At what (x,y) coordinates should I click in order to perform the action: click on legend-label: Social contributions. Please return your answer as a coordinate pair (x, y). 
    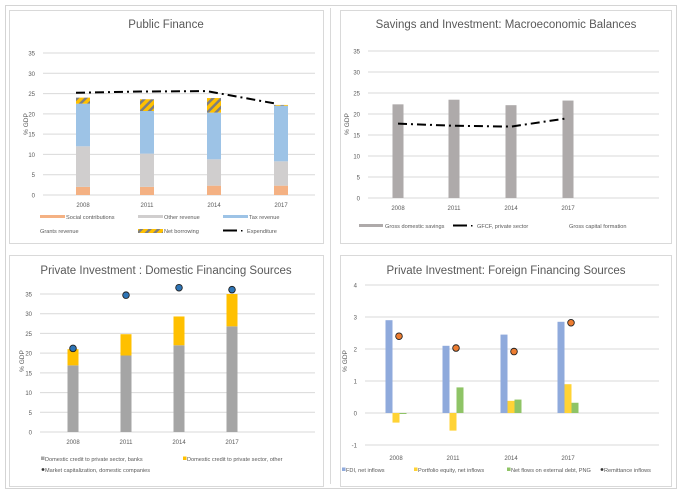
    Looking at the image, I should click on (90, 218).